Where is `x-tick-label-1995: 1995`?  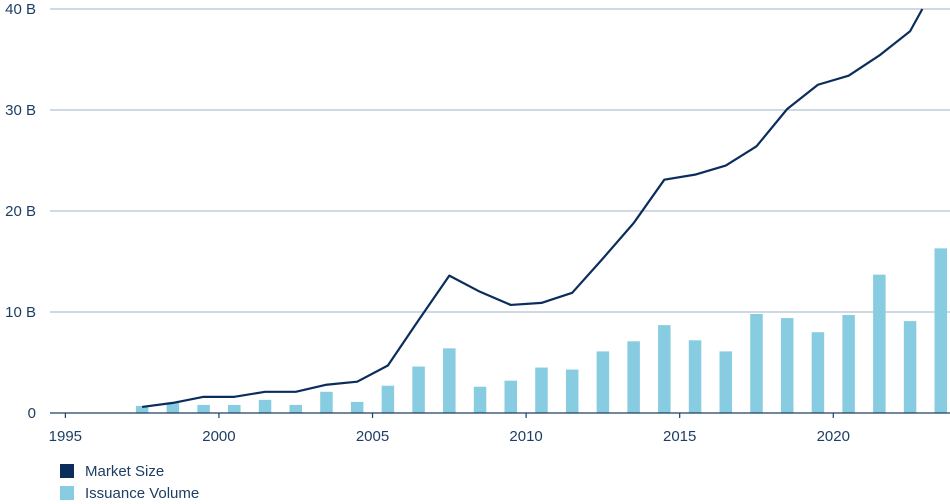
x-tick-label-1995: 1995 is located at coordinates (65, 436).